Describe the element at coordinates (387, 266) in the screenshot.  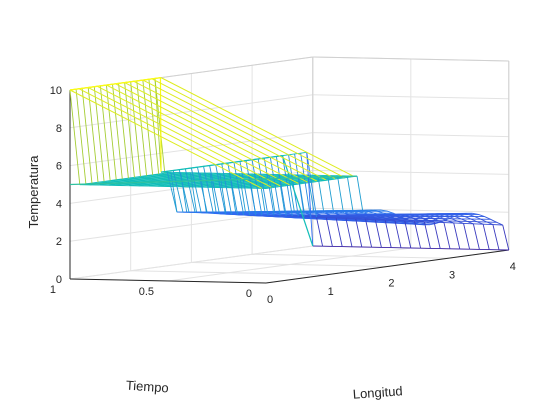
I see `x-axis-line` at that location.